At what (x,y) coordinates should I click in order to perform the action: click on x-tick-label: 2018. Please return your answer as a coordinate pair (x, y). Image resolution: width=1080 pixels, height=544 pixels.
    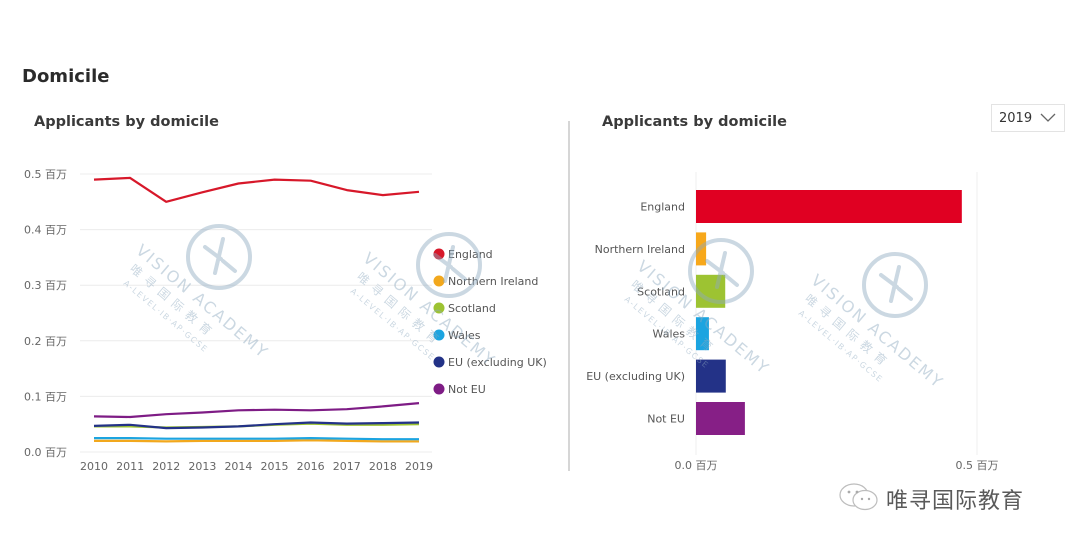
    Looking at the image, I should click on (383, 466).